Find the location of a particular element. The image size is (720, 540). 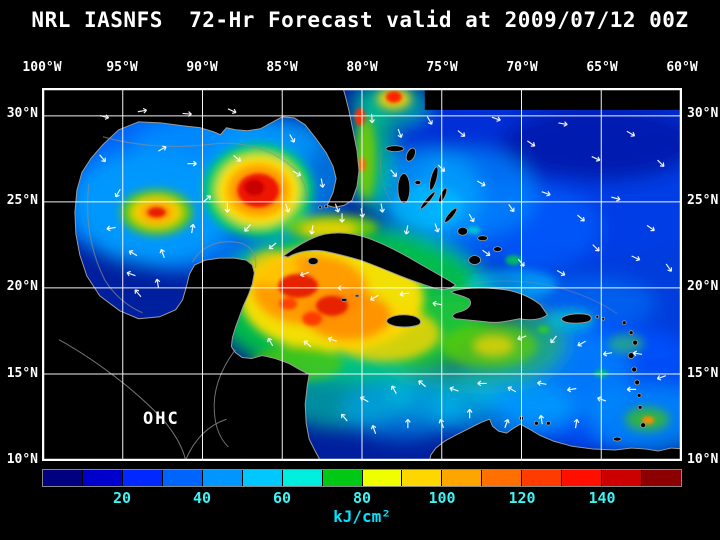

lat-tick-label: 30°N is located at coordinates (703, 113).